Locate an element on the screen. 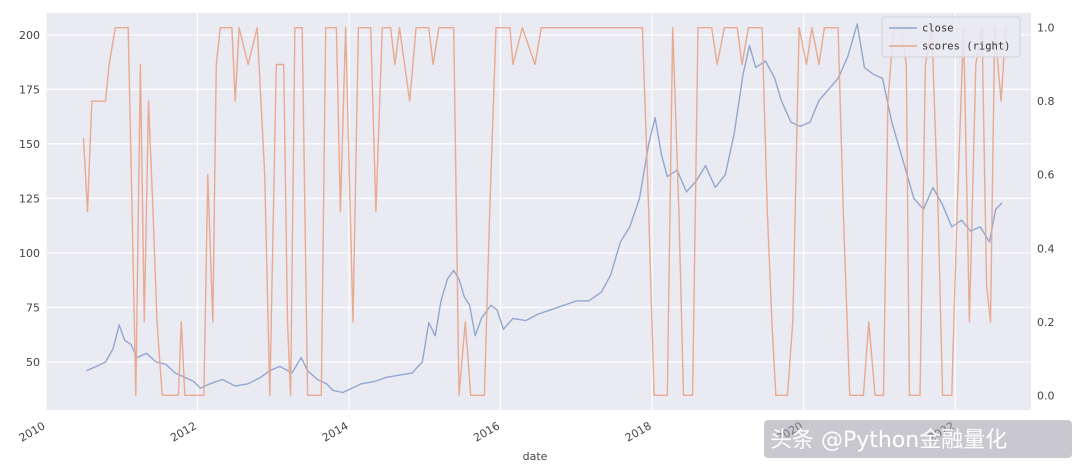 The image size is (1080, 473). y-tick-label-right: 0.8 is located at coordinates (1046, 101).